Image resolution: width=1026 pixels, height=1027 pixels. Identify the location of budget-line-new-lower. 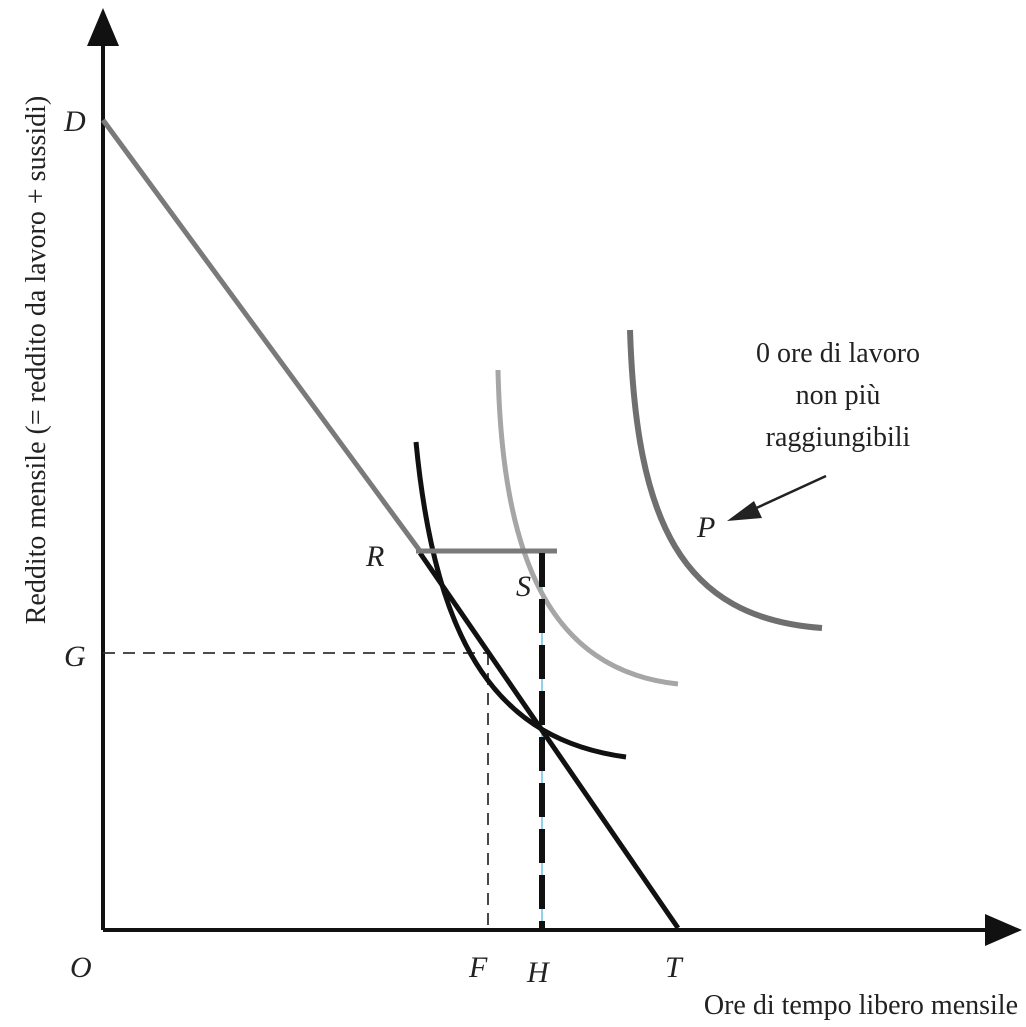
(549, 740).